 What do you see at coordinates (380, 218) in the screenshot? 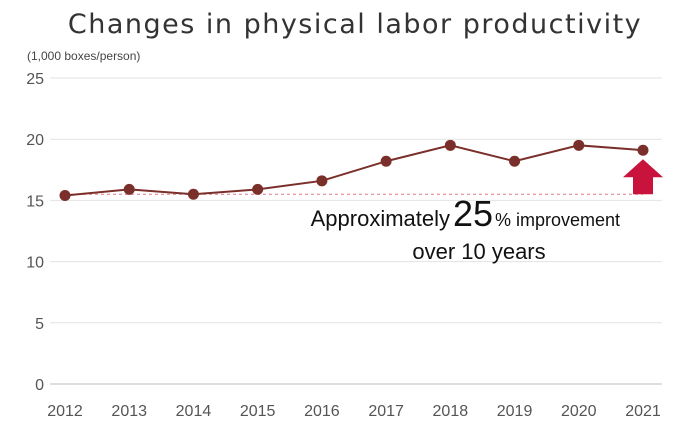
I see `annotation-prefix: Approximately` at bounding box center [380, 218].